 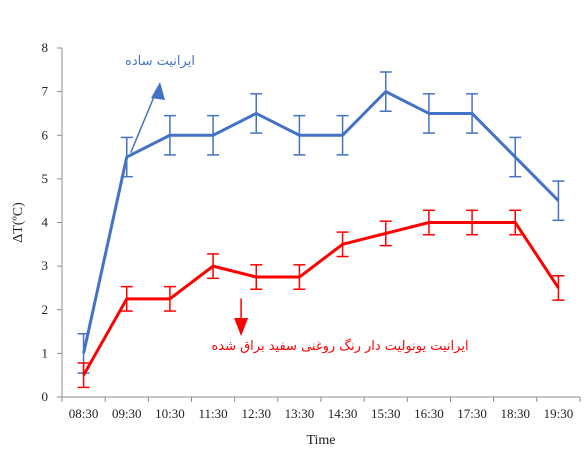 I want to click on x-tick-label: 09:30, so click(x=127, y=413).